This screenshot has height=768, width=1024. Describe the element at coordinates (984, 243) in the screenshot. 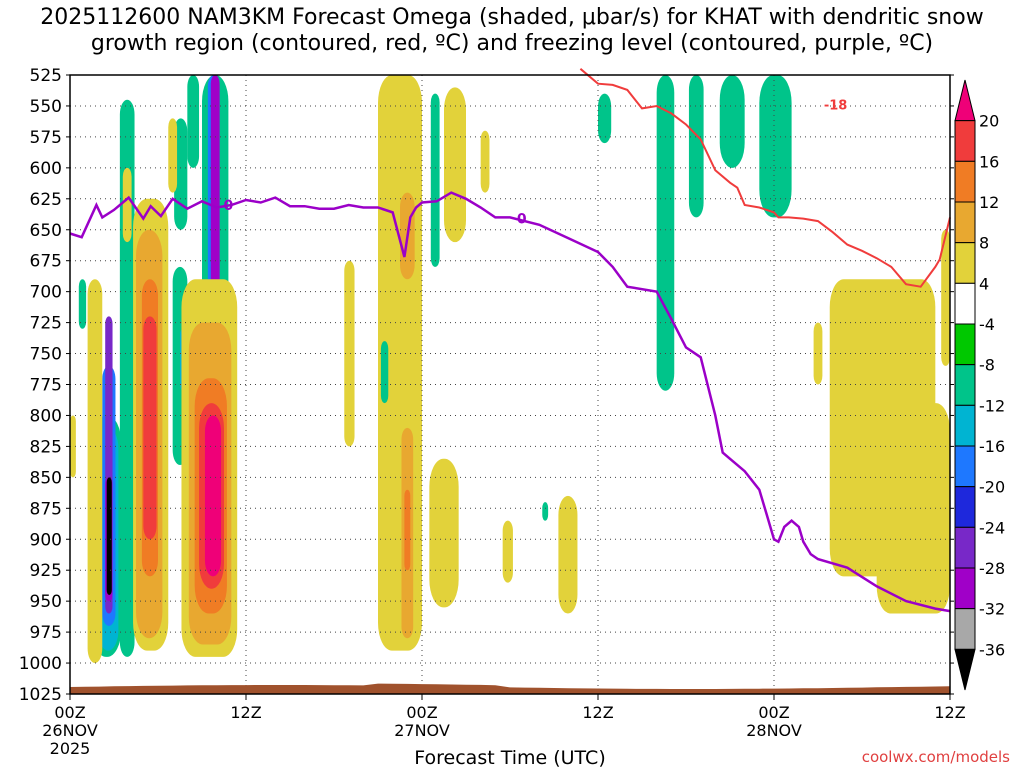

I see `colorbar-label: 8` at that location.